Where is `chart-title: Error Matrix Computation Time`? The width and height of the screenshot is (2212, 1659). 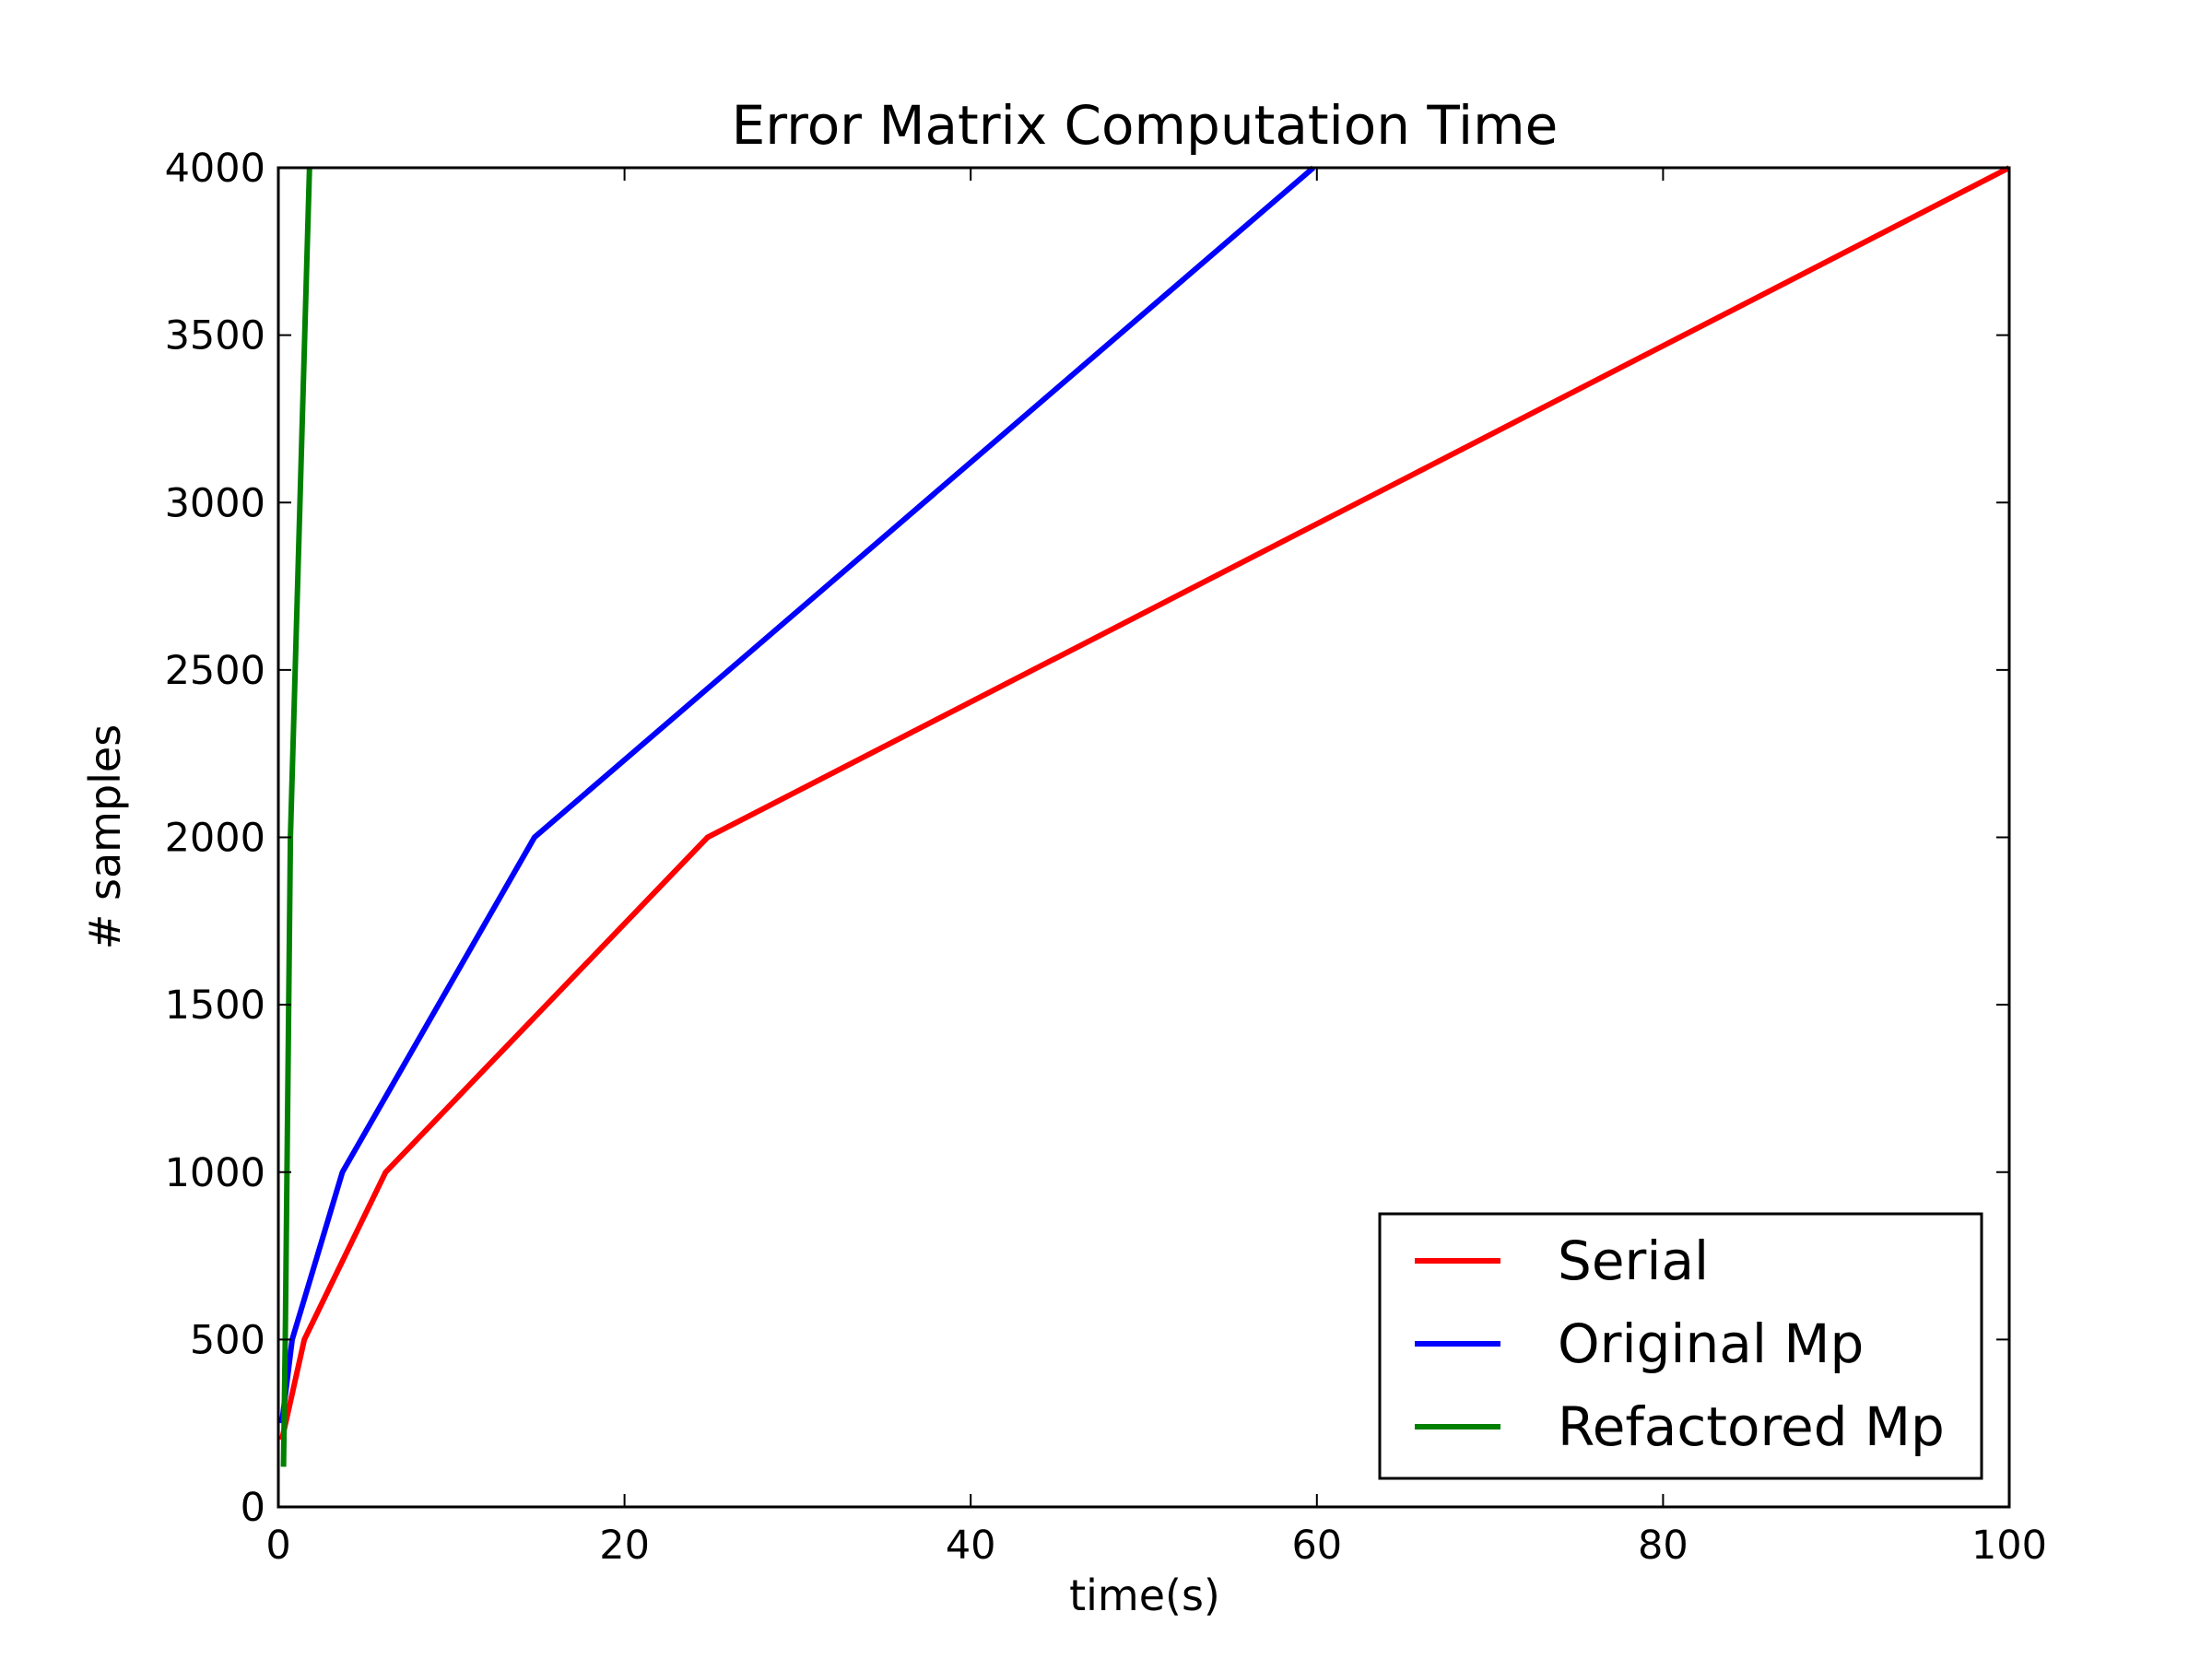
chart-title: Error Matrix Computation Time is located at coordinates (1145, 125).